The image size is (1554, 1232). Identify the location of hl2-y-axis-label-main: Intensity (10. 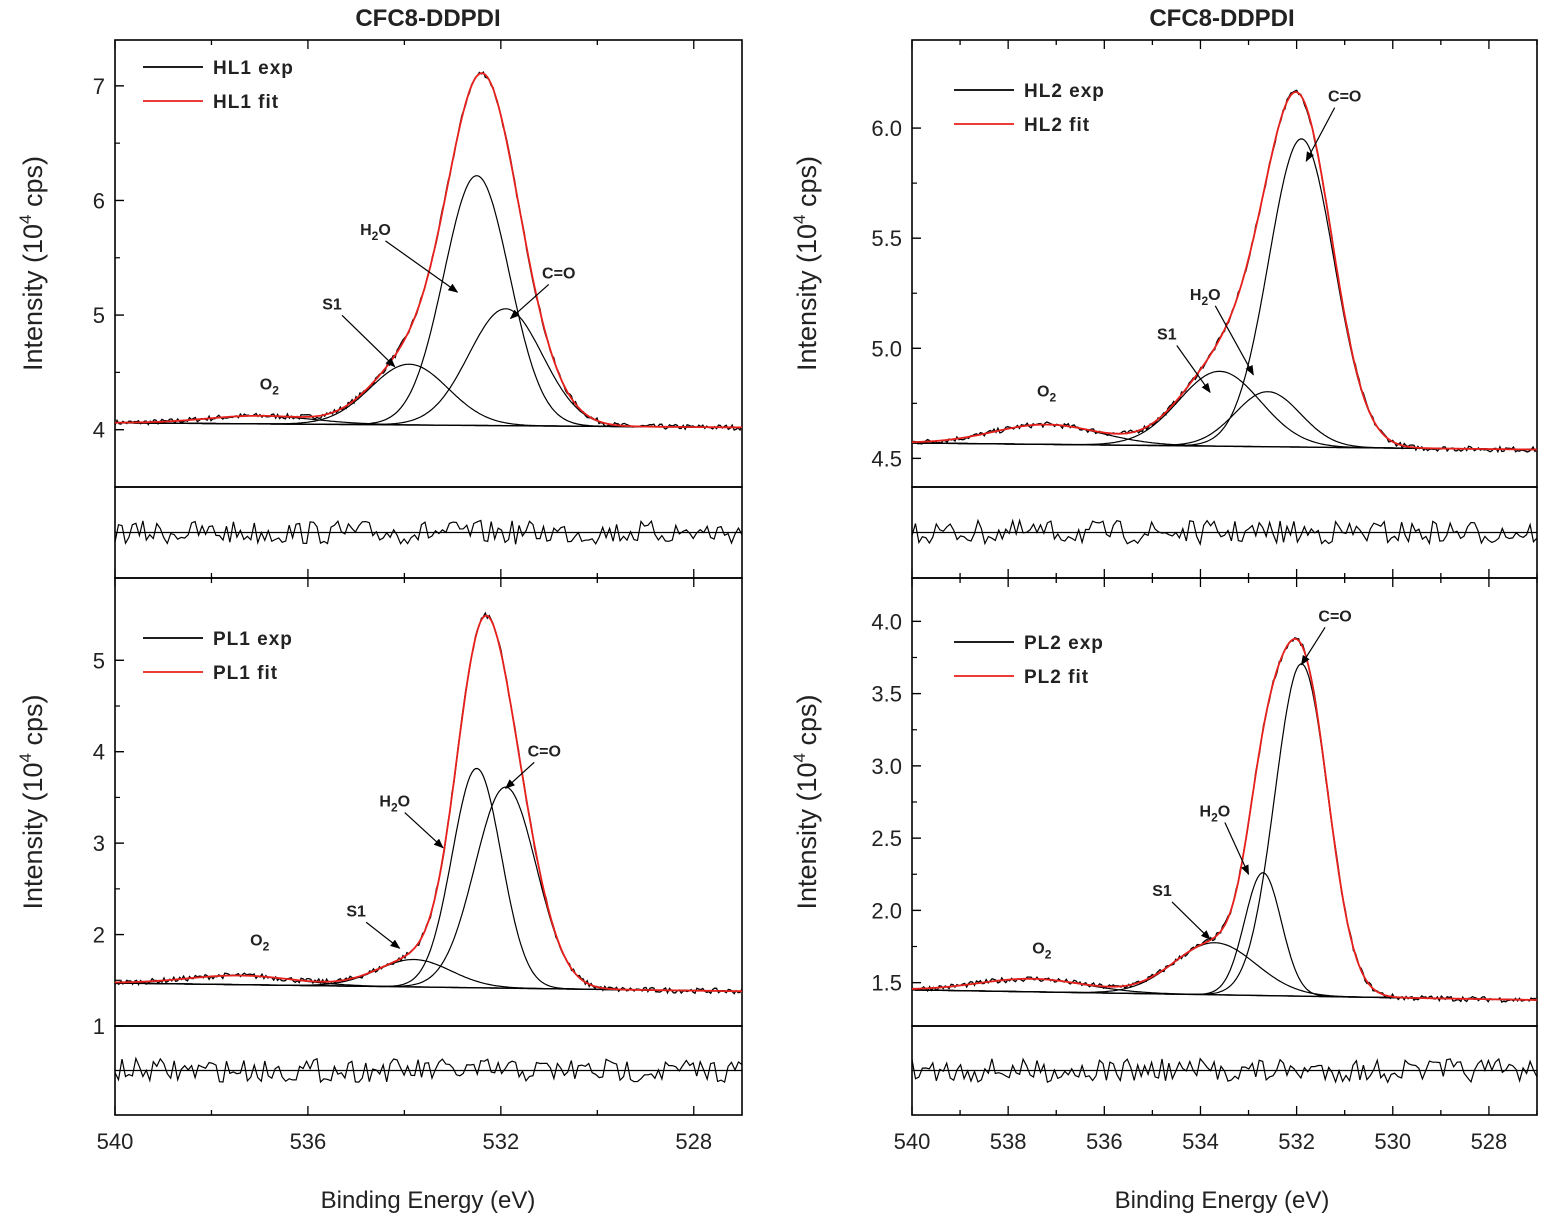
(807, 297).